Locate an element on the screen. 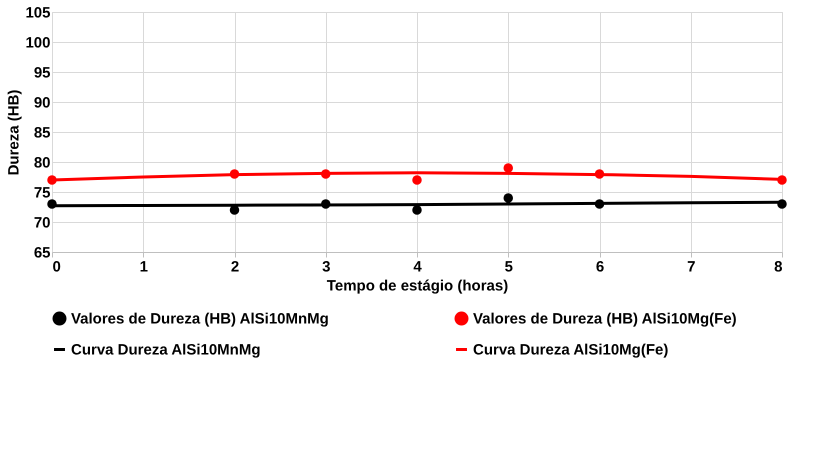 The width and height of the screenshot is (825, 457). x-tick-label: 5 is located at coordinates (508, 267).